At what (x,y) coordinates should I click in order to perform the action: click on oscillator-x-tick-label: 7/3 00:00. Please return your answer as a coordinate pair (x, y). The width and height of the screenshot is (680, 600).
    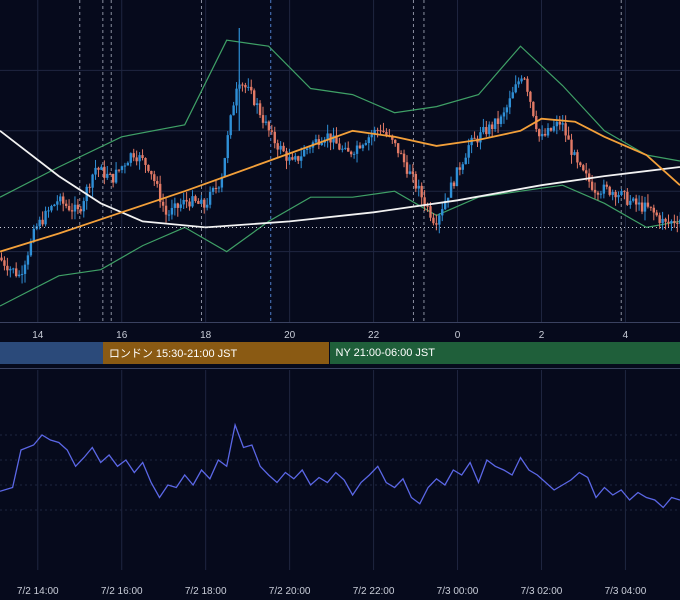
    Looking at the image, I should click on (458, 591).